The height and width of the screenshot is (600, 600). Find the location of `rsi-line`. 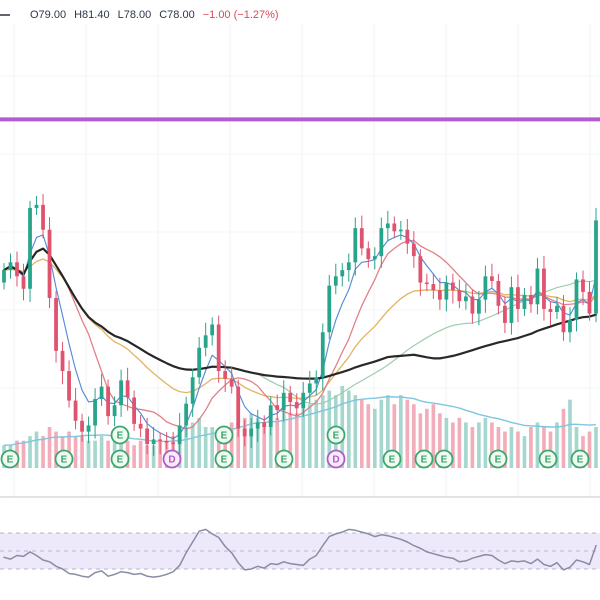

rsi-line is located at coordinates (300, 553).